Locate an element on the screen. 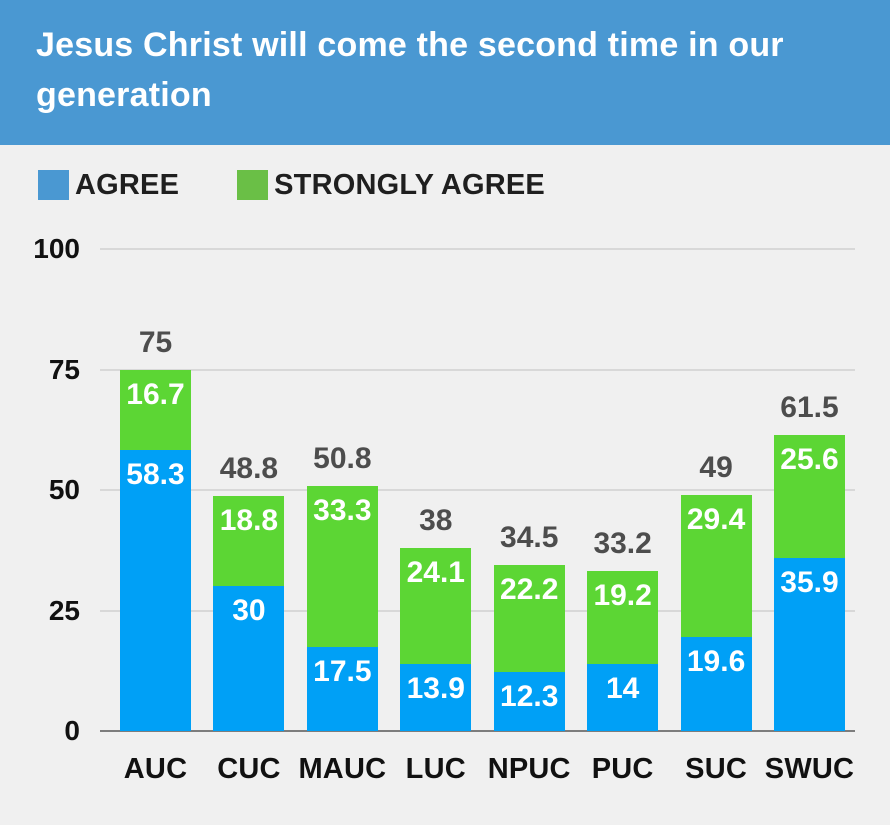 The width and height of the screenshot is (890, 825). x-axis-label-cuc: CUC is located at coordinates (249, 769).